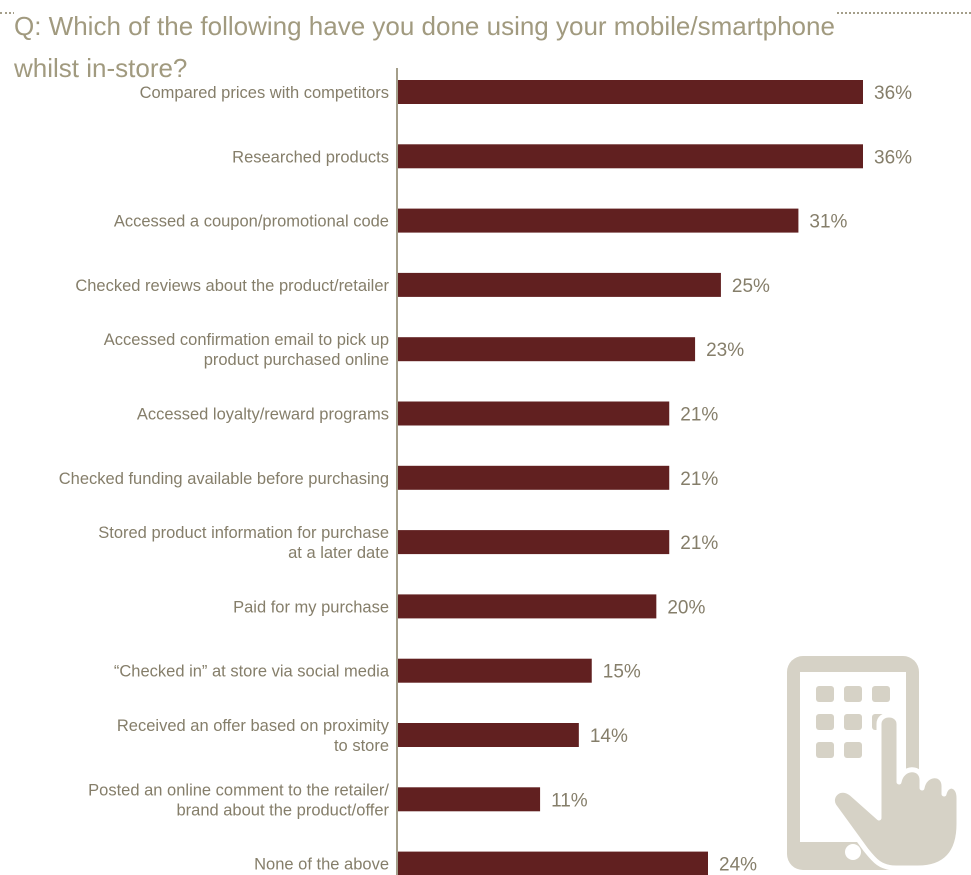 The height and width of the screenshot is (875, 971). What do you see at coordinates (699, 543) in the screenshot?
I see `value-label-8: 21%` at bounding box center [699, 543].